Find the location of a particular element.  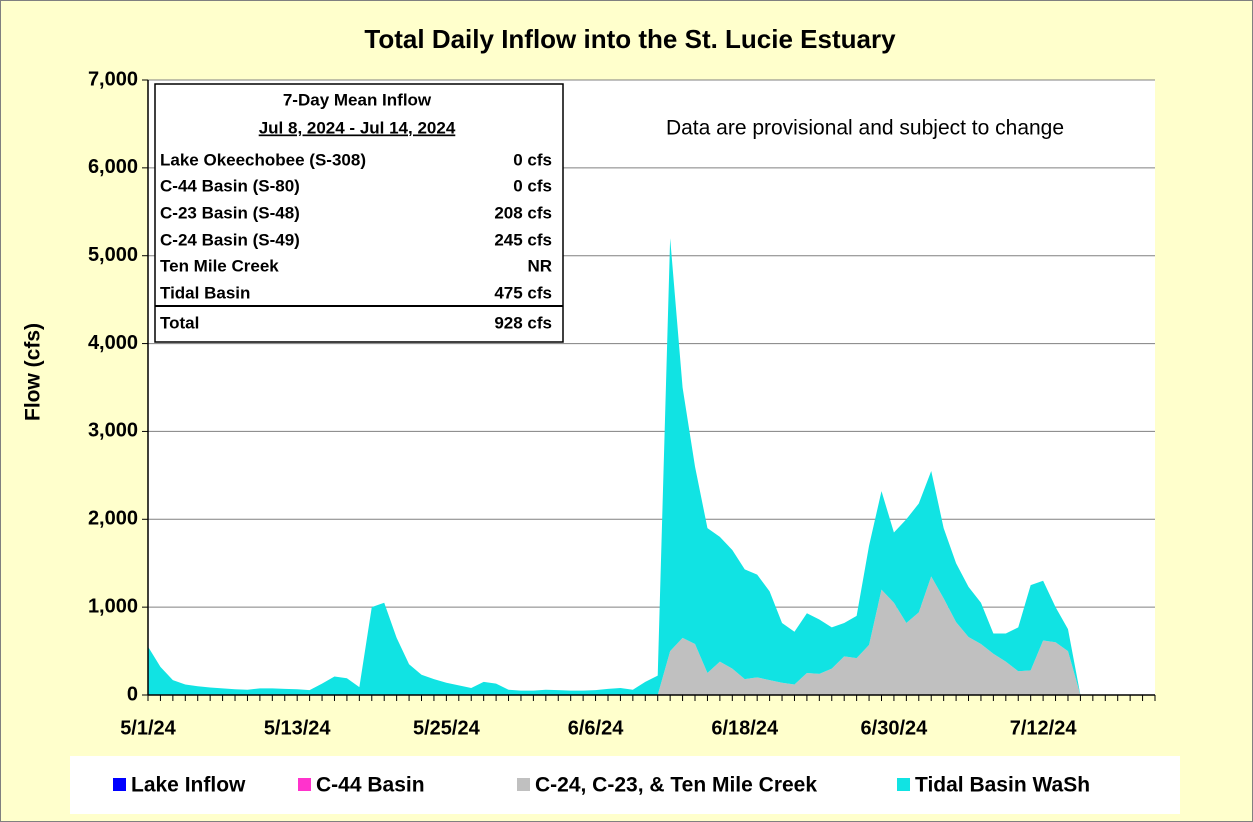

y-tick-label: 6,000 is located at coordinates (113, 167).